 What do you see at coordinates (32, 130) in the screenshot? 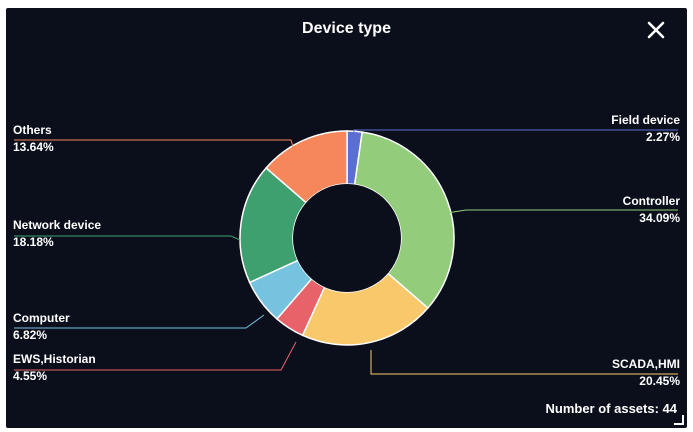
I see `label-name: Others` at bounding box center [32, 130].